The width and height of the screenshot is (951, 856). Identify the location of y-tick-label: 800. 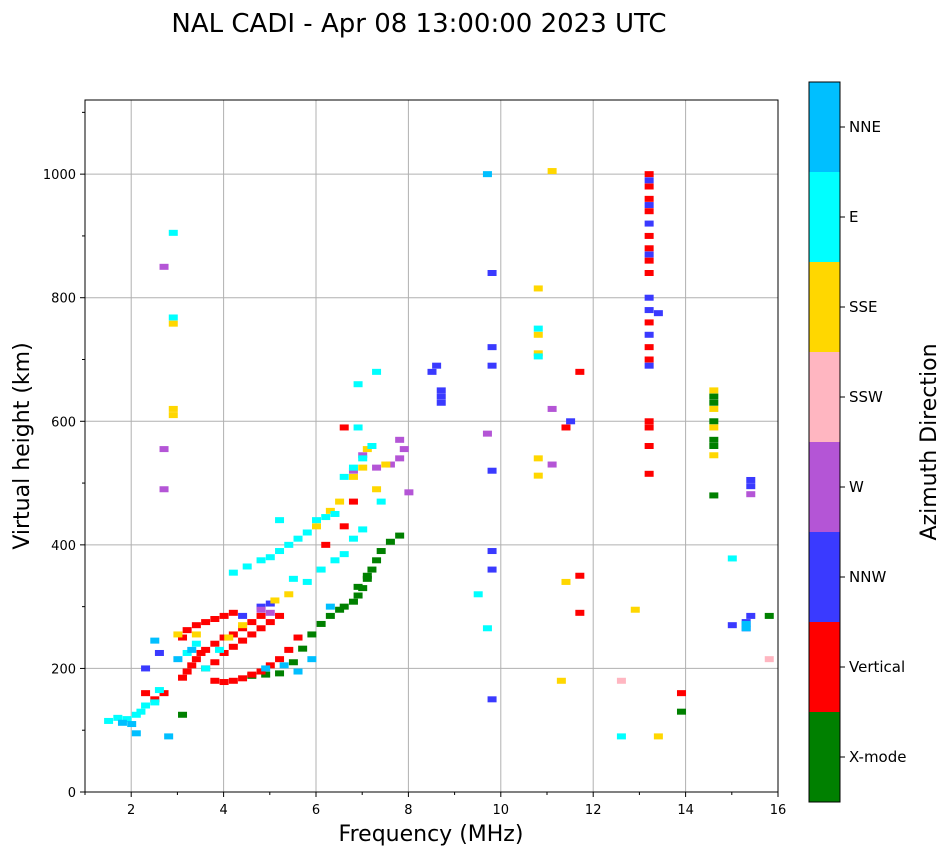
(63, 299).